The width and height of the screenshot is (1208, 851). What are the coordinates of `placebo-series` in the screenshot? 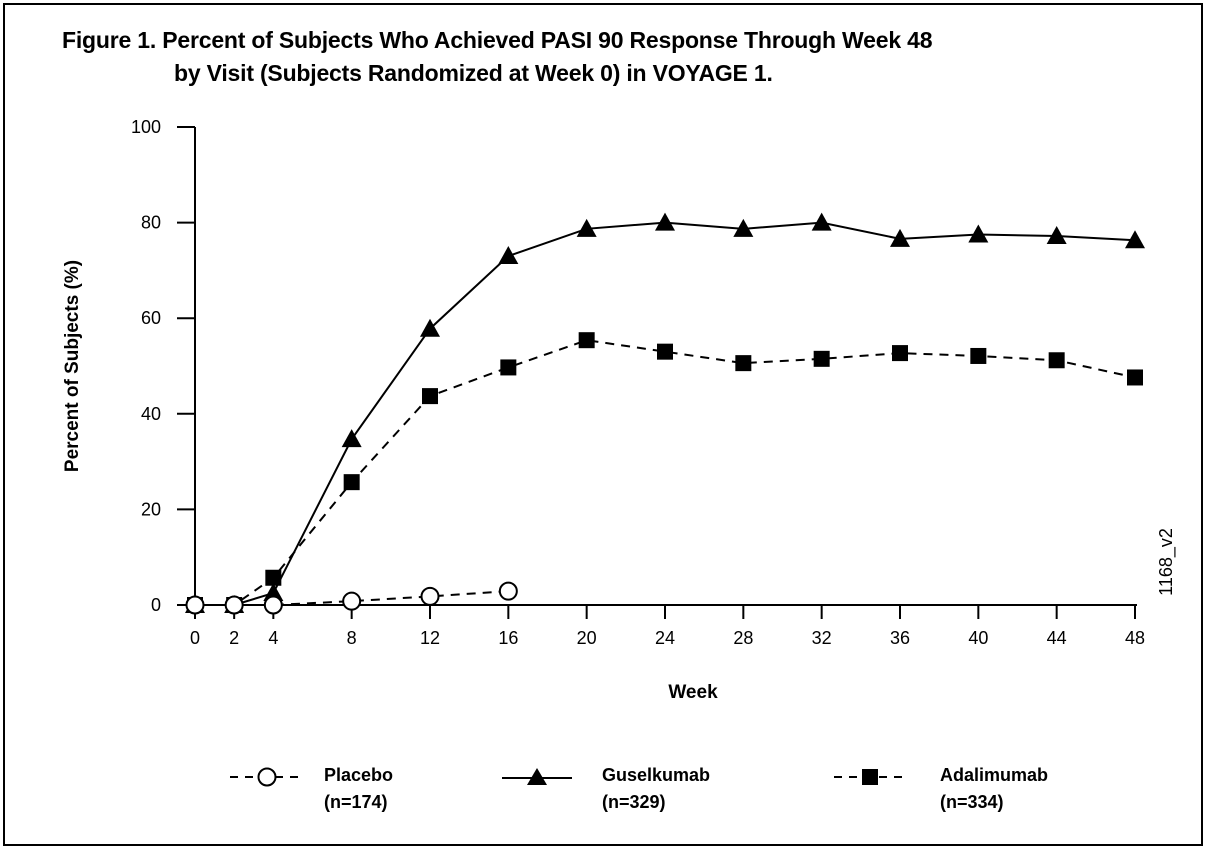 It's located at (351, 598).